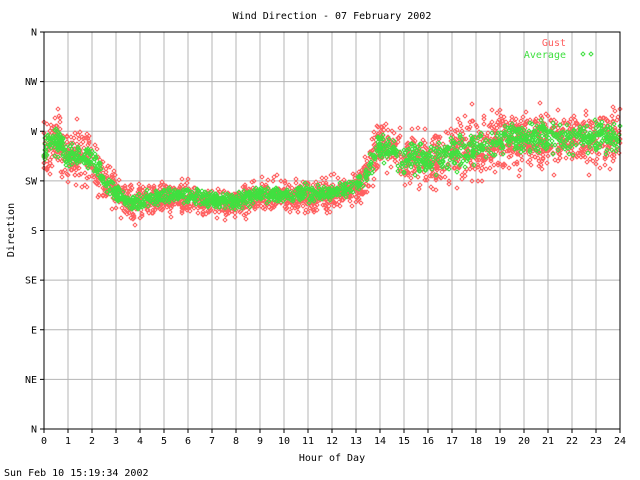 This screenshot has width=640, height=480. What do you see at coordinates (428, 441) in the screenshot?
I see `x-tick-label: 16` at bounding box center [428, 441].